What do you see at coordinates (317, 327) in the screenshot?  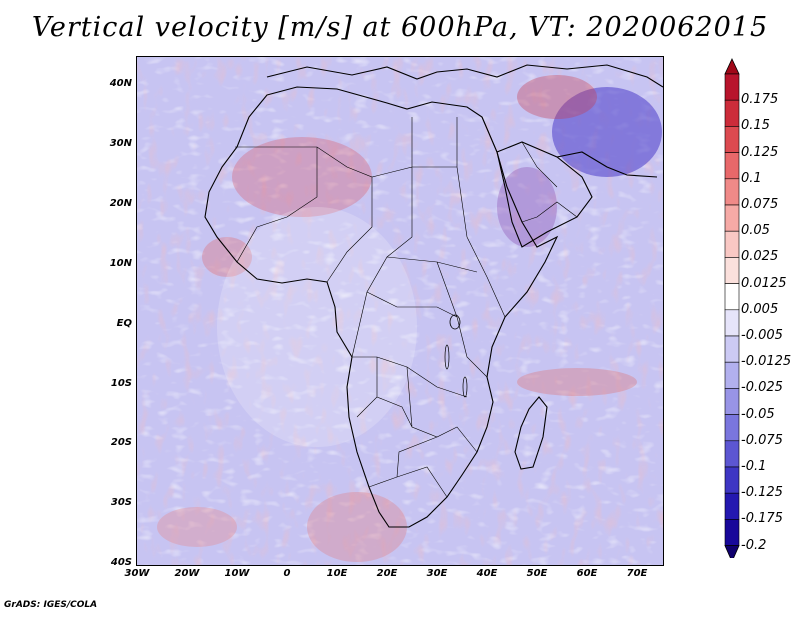 I see `central-africa-light` at bounding box center [317, 327].